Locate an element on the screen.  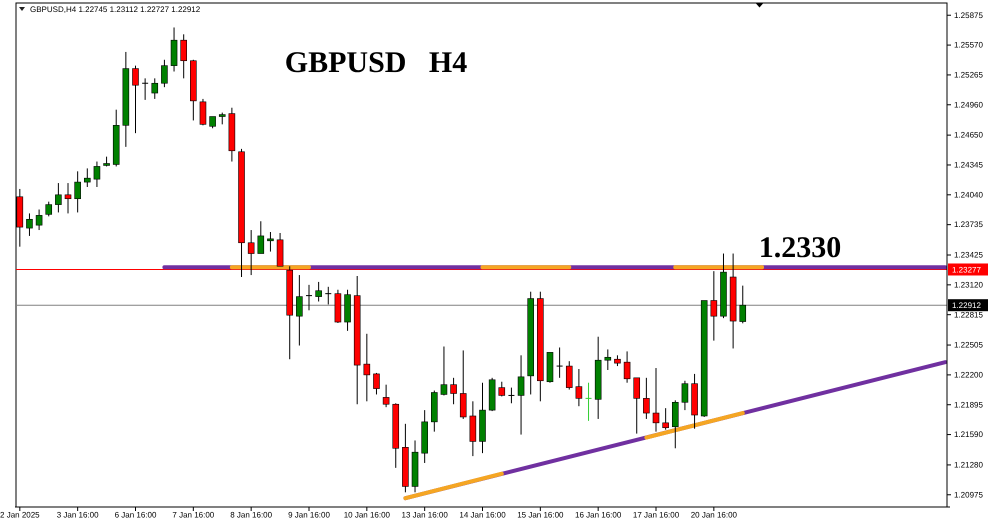
y-tick-label: 1.22815 is located at coordinates (969, 315).